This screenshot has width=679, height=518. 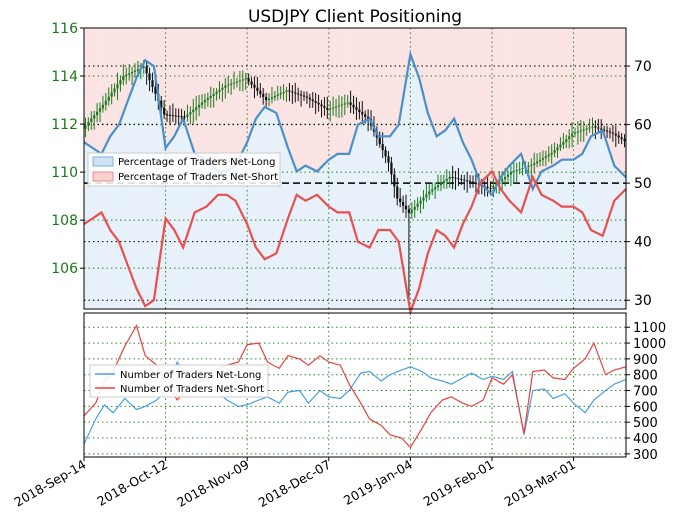 I want to click on left-axis-tick-label: 116, so click(x=64, y=29).